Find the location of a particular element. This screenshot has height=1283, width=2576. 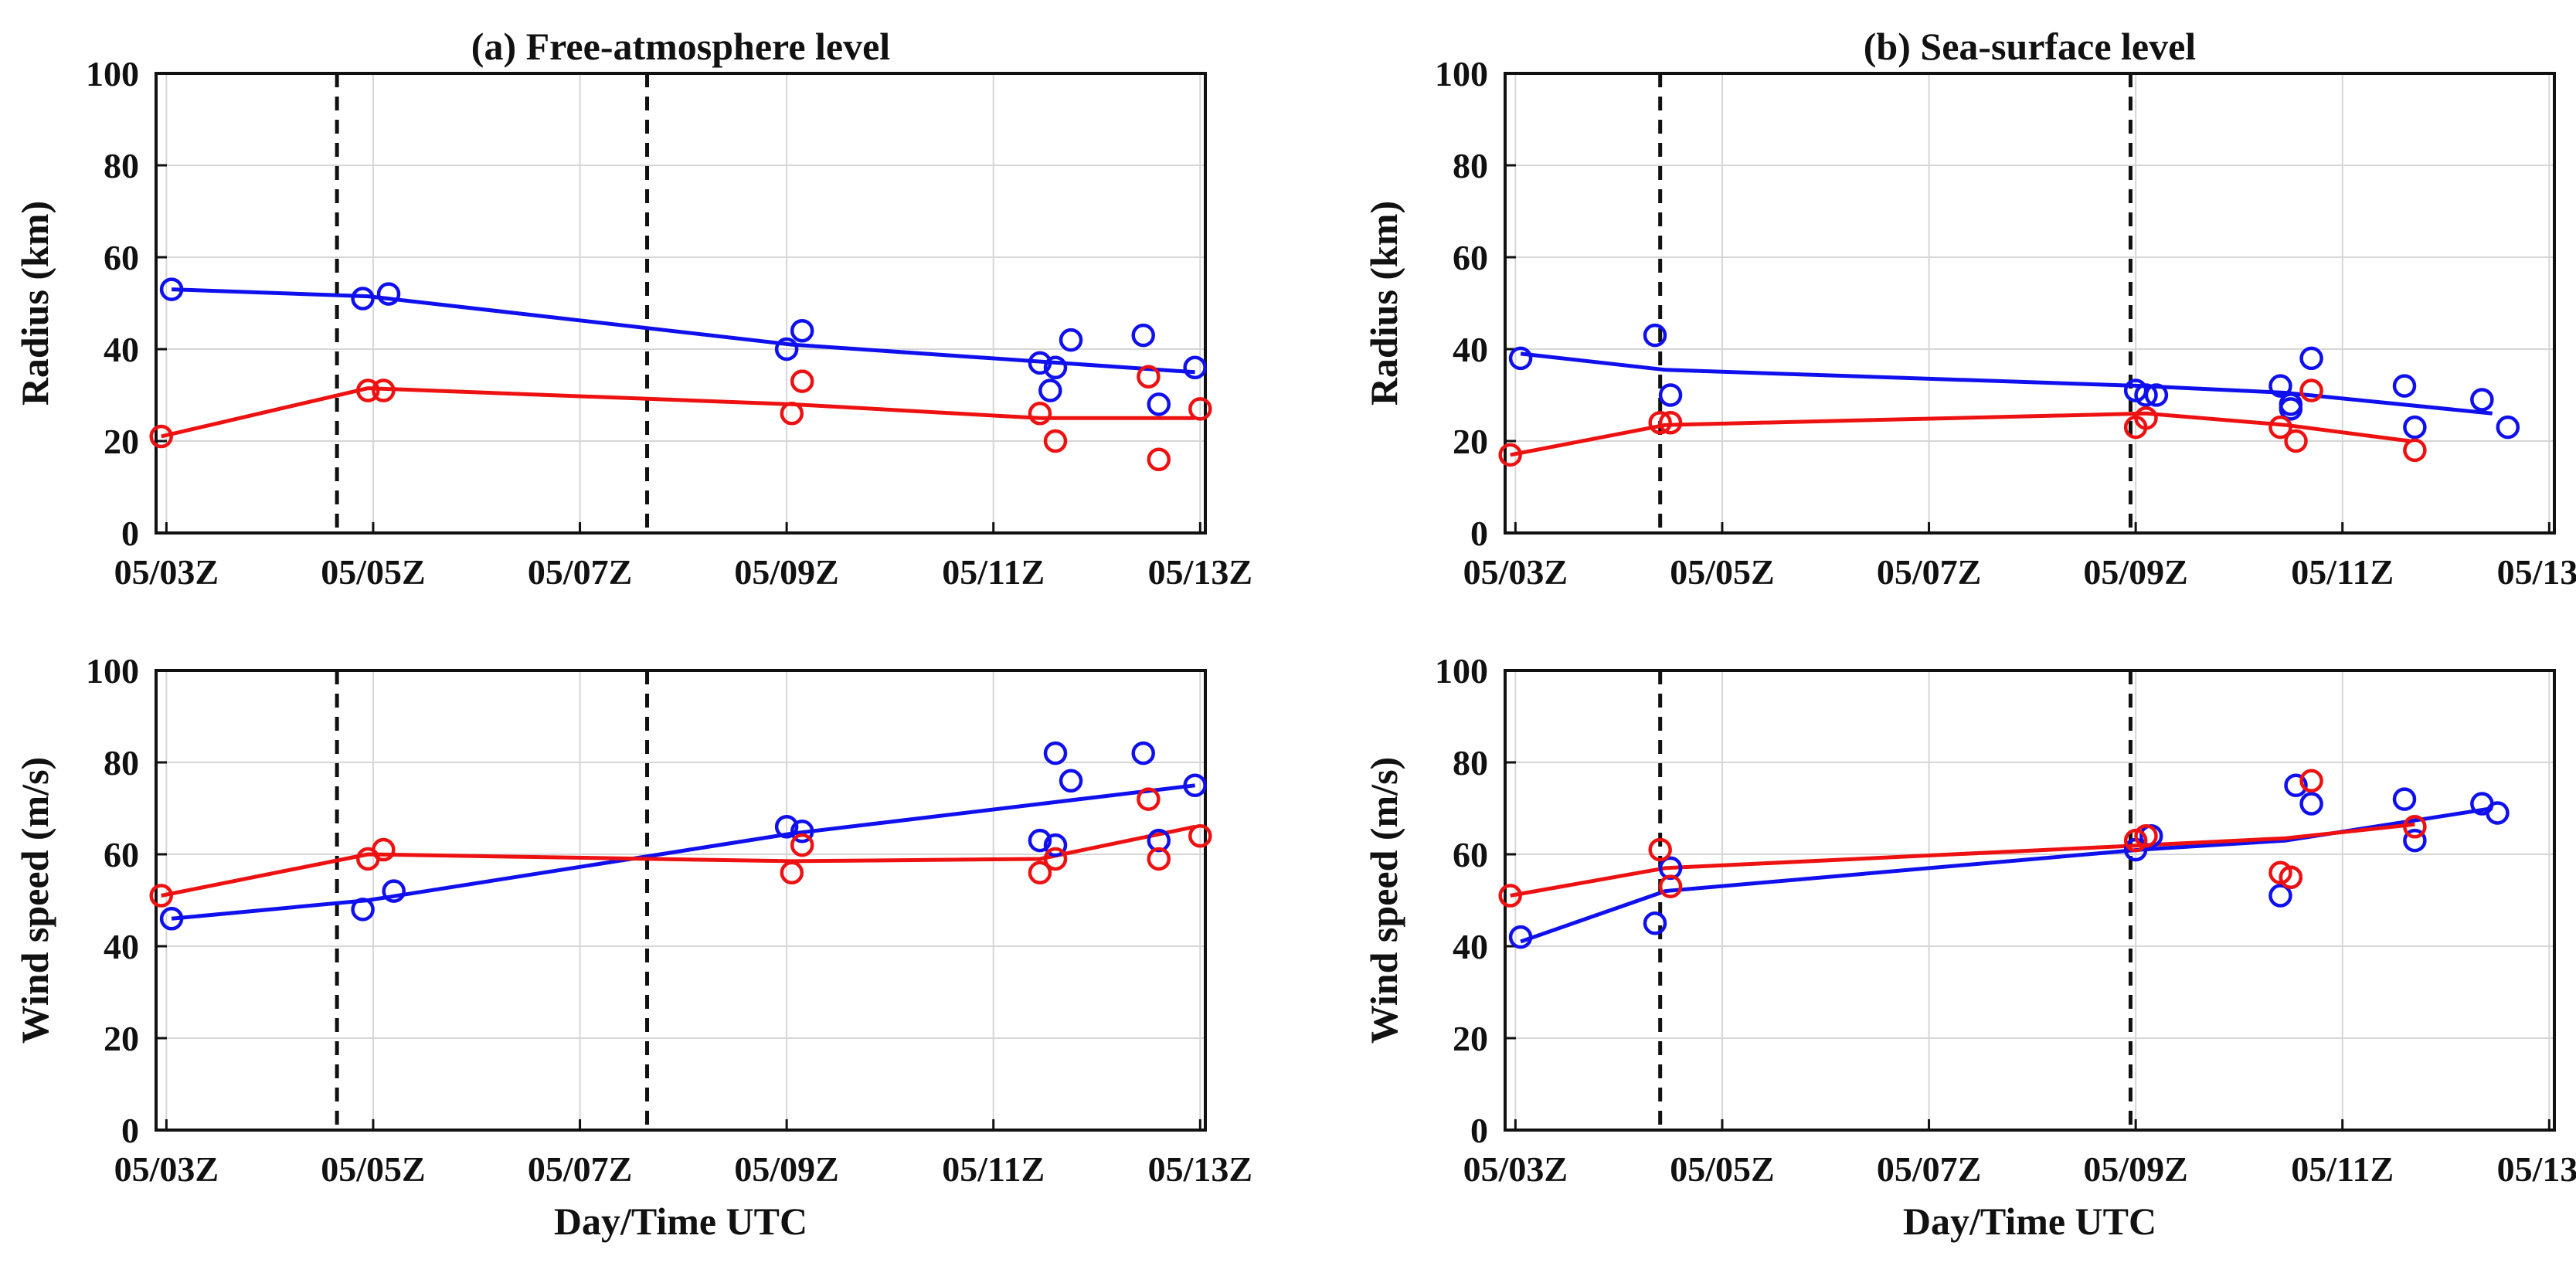

panel-title: (b) Sea-surface level is located at coordinates (2030, 46).